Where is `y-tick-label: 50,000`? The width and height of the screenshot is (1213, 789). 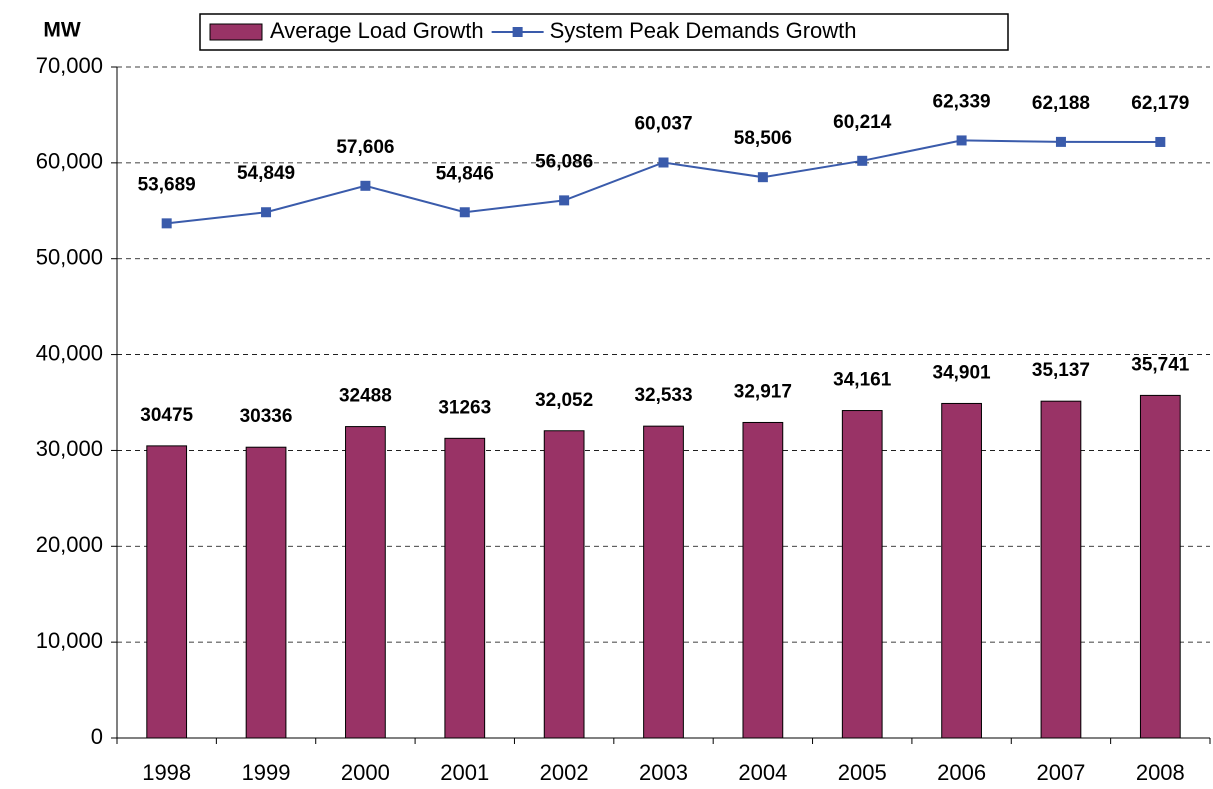
y-tick-label: 50,000 is located at coordinates (69, 257).